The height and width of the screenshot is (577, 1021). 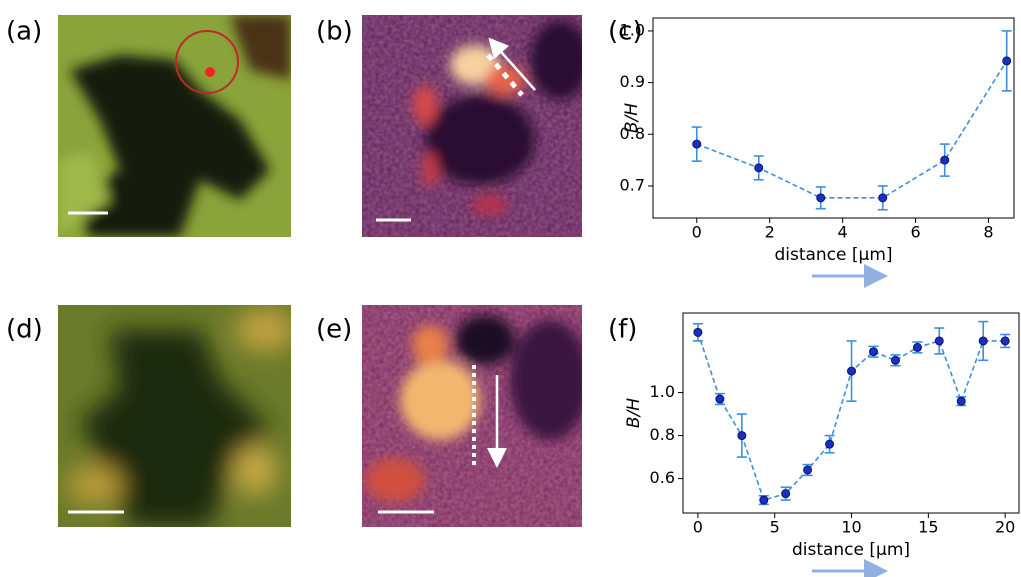 I want to click on x-tick-label: 8, so click(x=988, y=232).